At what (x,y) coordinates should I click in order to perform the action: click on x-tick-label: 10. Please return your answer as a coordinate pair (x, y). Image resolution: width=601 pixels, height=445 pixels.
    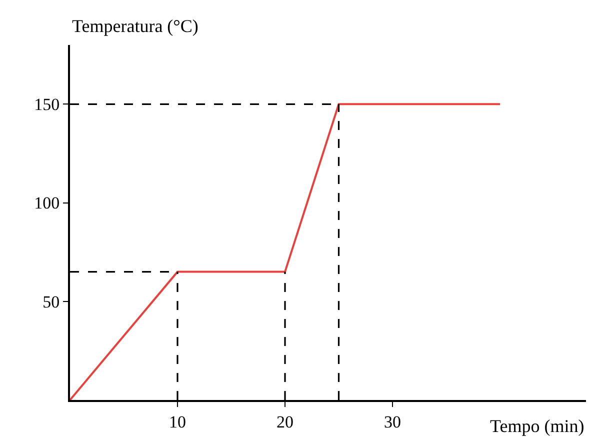
    Looking at the image, I should click on (177, 422).